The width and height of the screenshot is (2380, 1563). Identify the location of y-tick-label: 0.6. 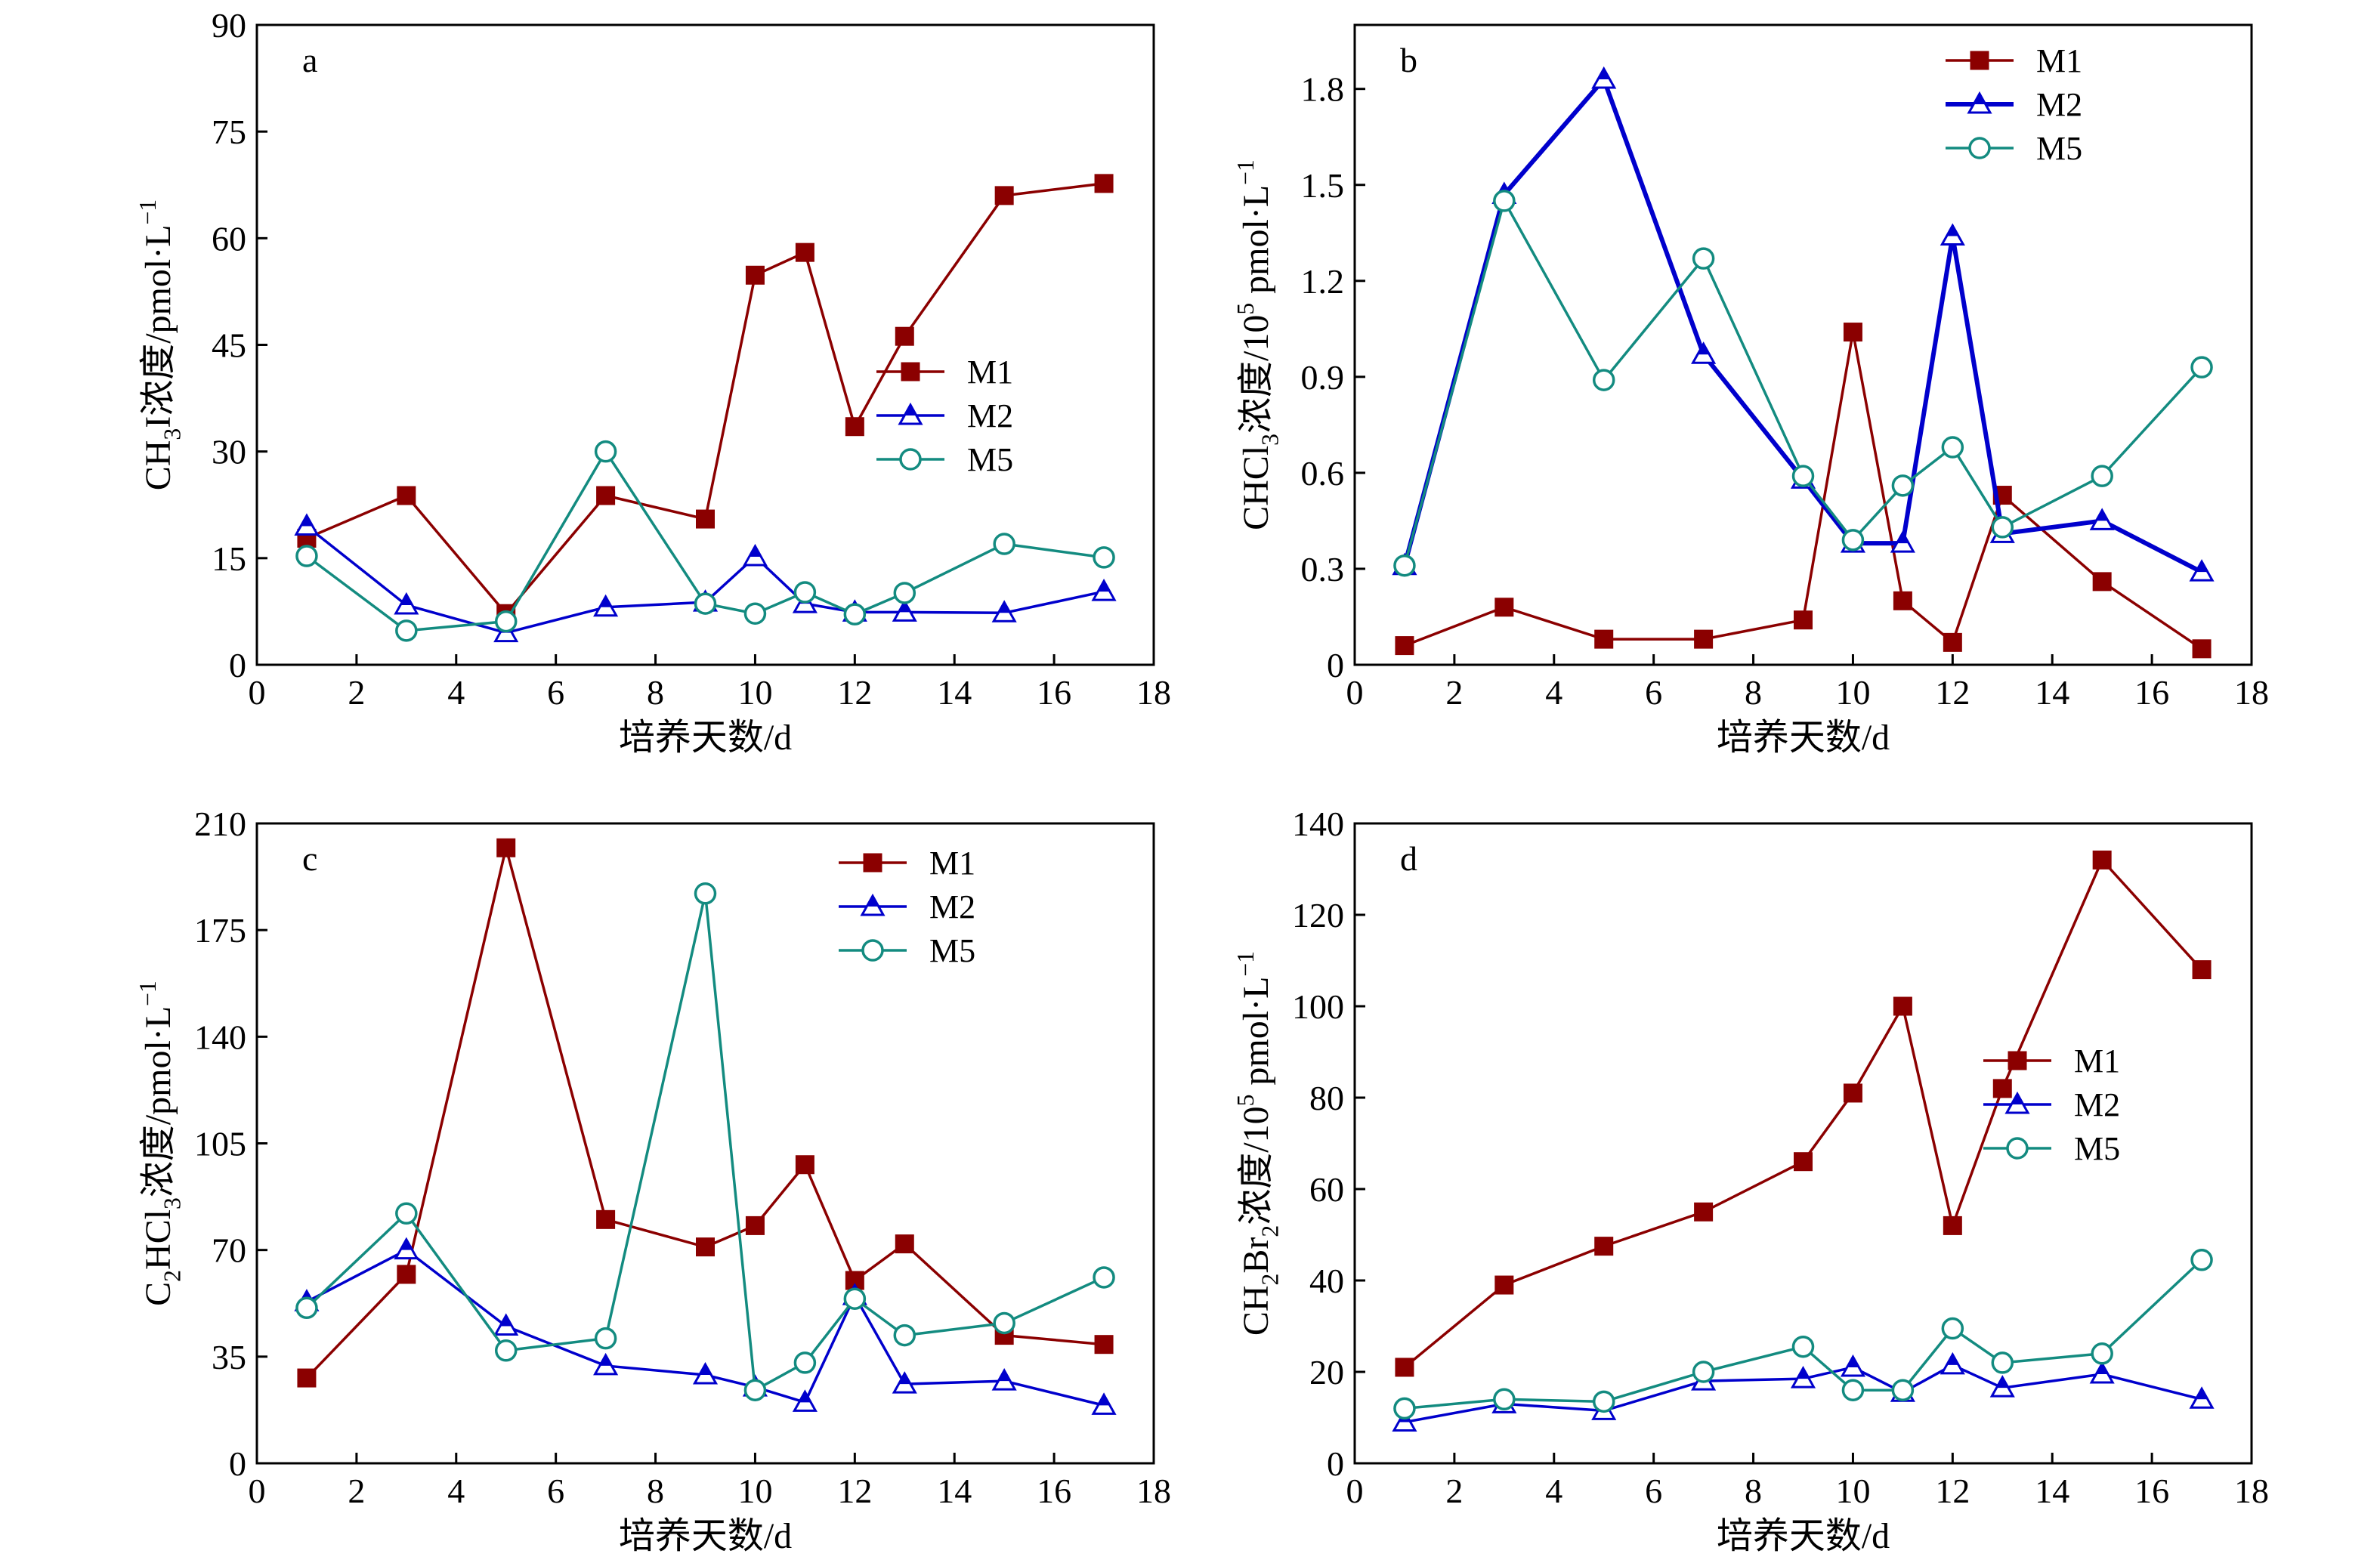
(1323, 473).